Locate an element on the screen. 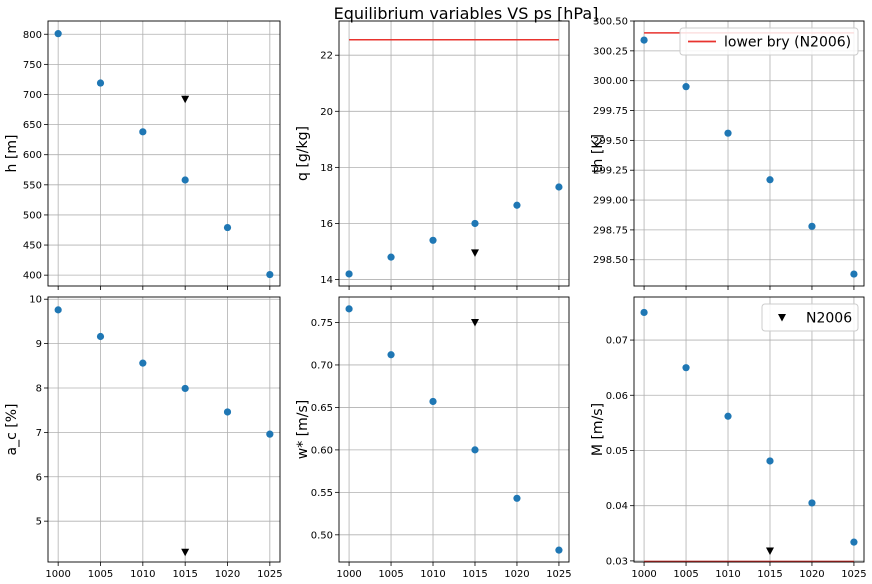 This screenshot has height=584, width=872. y-tick-label: 0.03 is located at coordinates (617, 561).